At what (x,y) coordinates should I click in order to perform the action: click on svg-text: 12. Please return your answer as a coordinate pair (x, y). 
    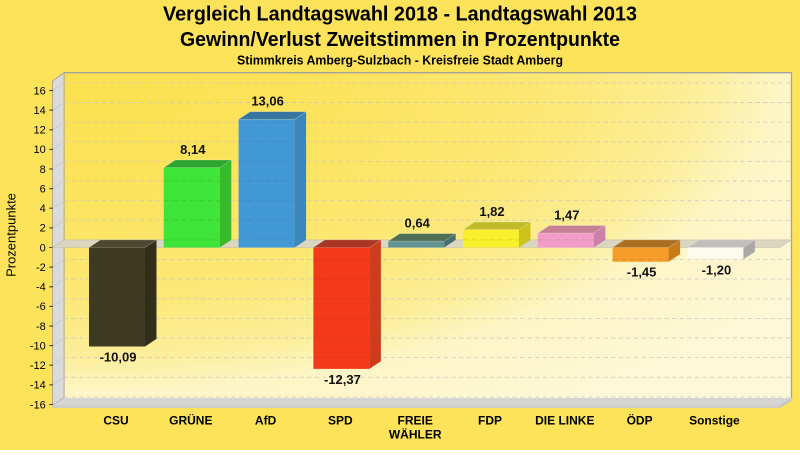
    Looking at the image, I should click on (40, 131).